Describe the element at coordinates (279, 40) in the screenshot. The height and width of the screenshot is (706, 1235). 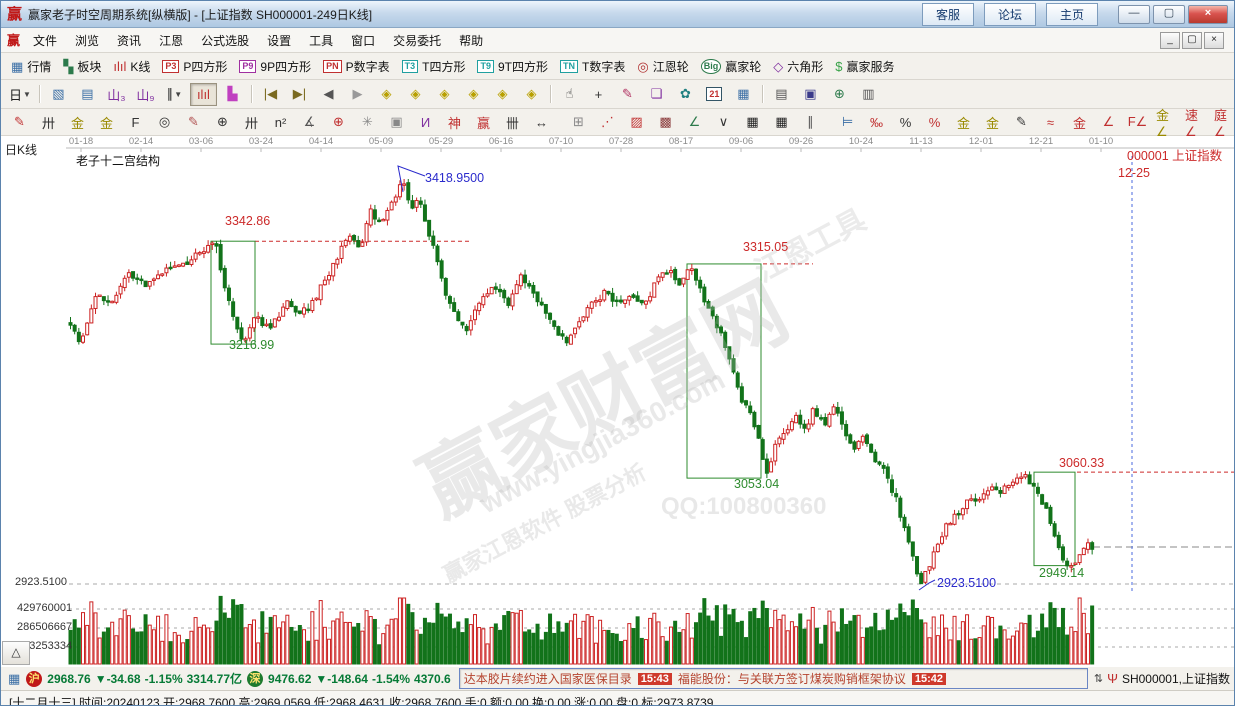
I see `menu-item-6: 设置` at that location.